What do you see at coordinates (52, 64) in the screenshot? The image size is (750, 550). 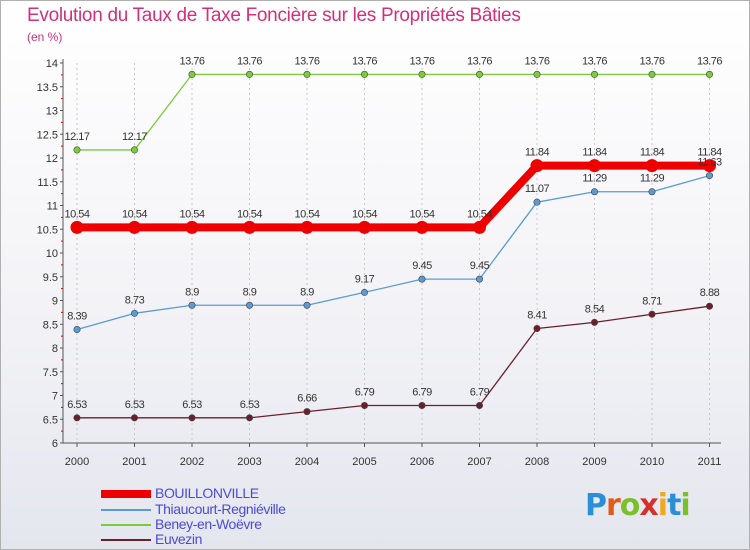 I see `y-tick-label: 14` at bounding box center [52, 64].